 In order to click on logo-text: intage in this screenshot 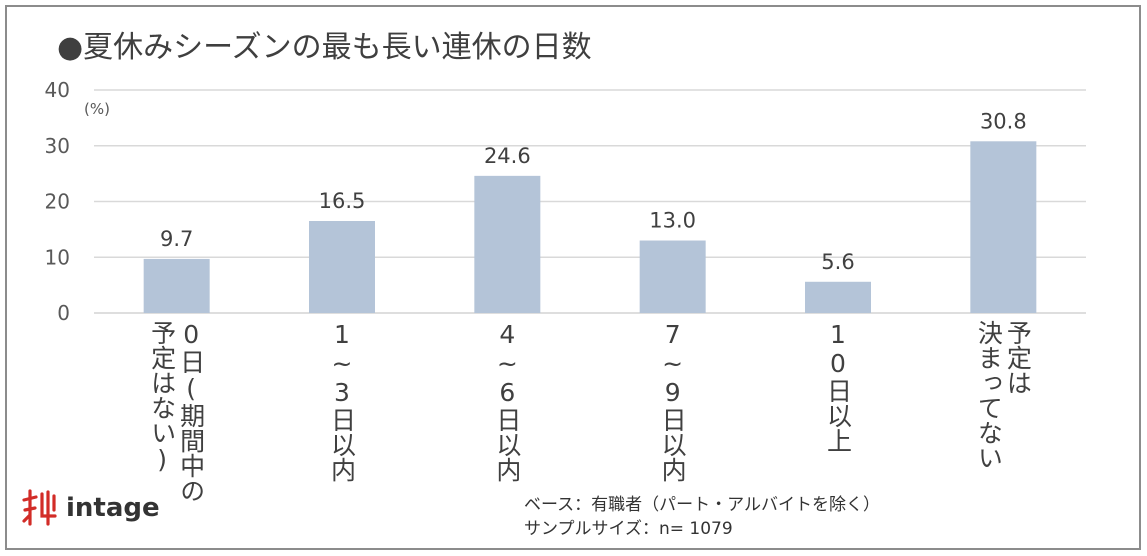, I will do `click(113, 508)`.